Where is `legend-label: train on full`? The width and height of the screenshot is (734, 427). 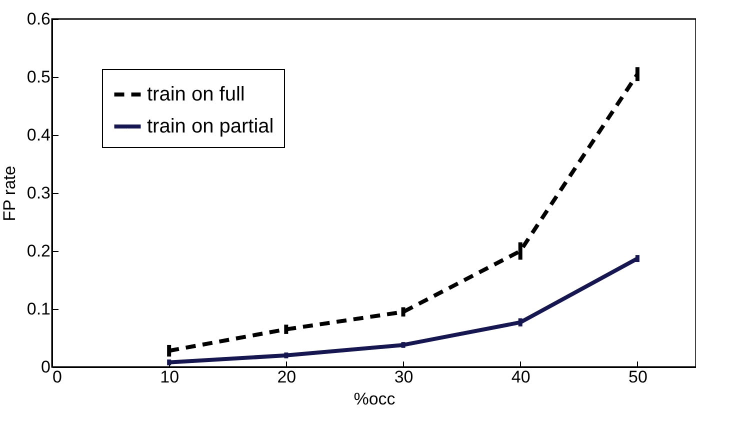
legend-label: train on full is located at coordinates (196, 95).